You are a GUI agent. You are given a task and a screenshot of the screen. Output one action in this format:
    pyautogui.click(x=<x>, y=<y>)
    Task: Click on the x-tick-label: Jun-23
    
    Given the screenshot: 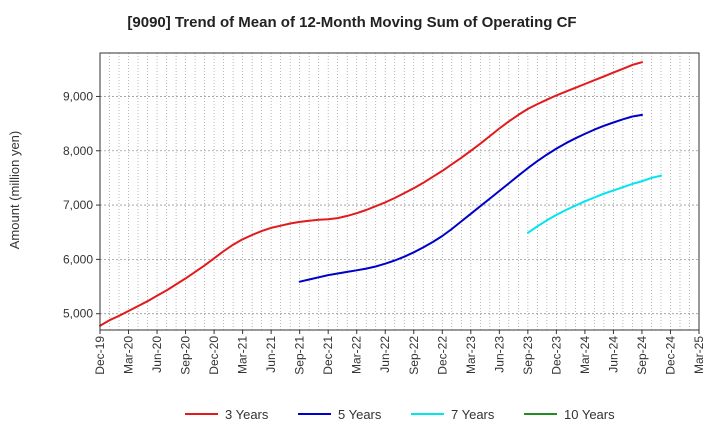 What is the action you would take?
    pyautogui.click(x=499, y=354)
    